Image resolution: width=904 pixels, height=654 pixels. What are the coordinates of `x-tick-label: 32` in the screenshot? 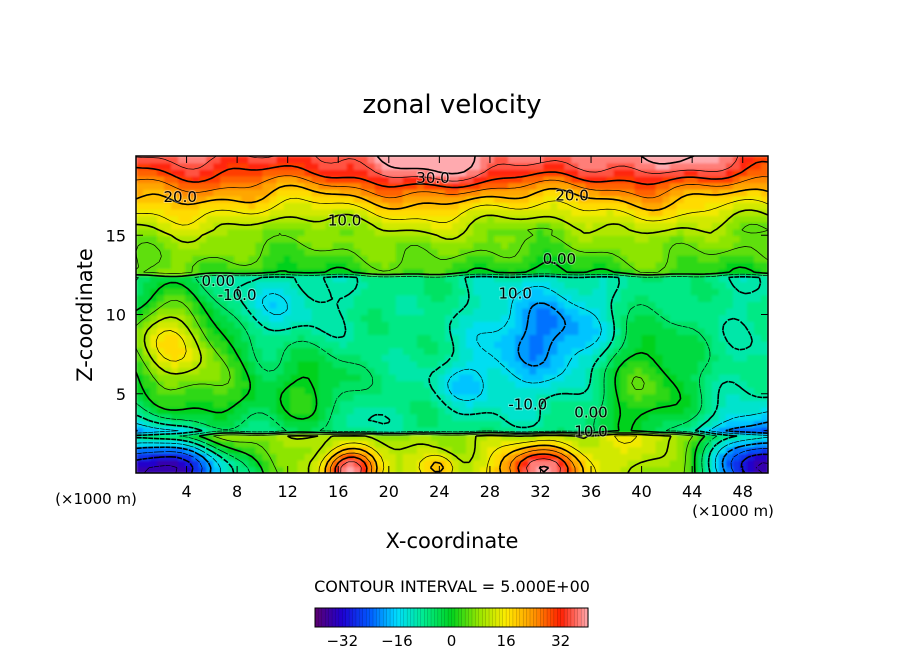 It's located at (540, 491).